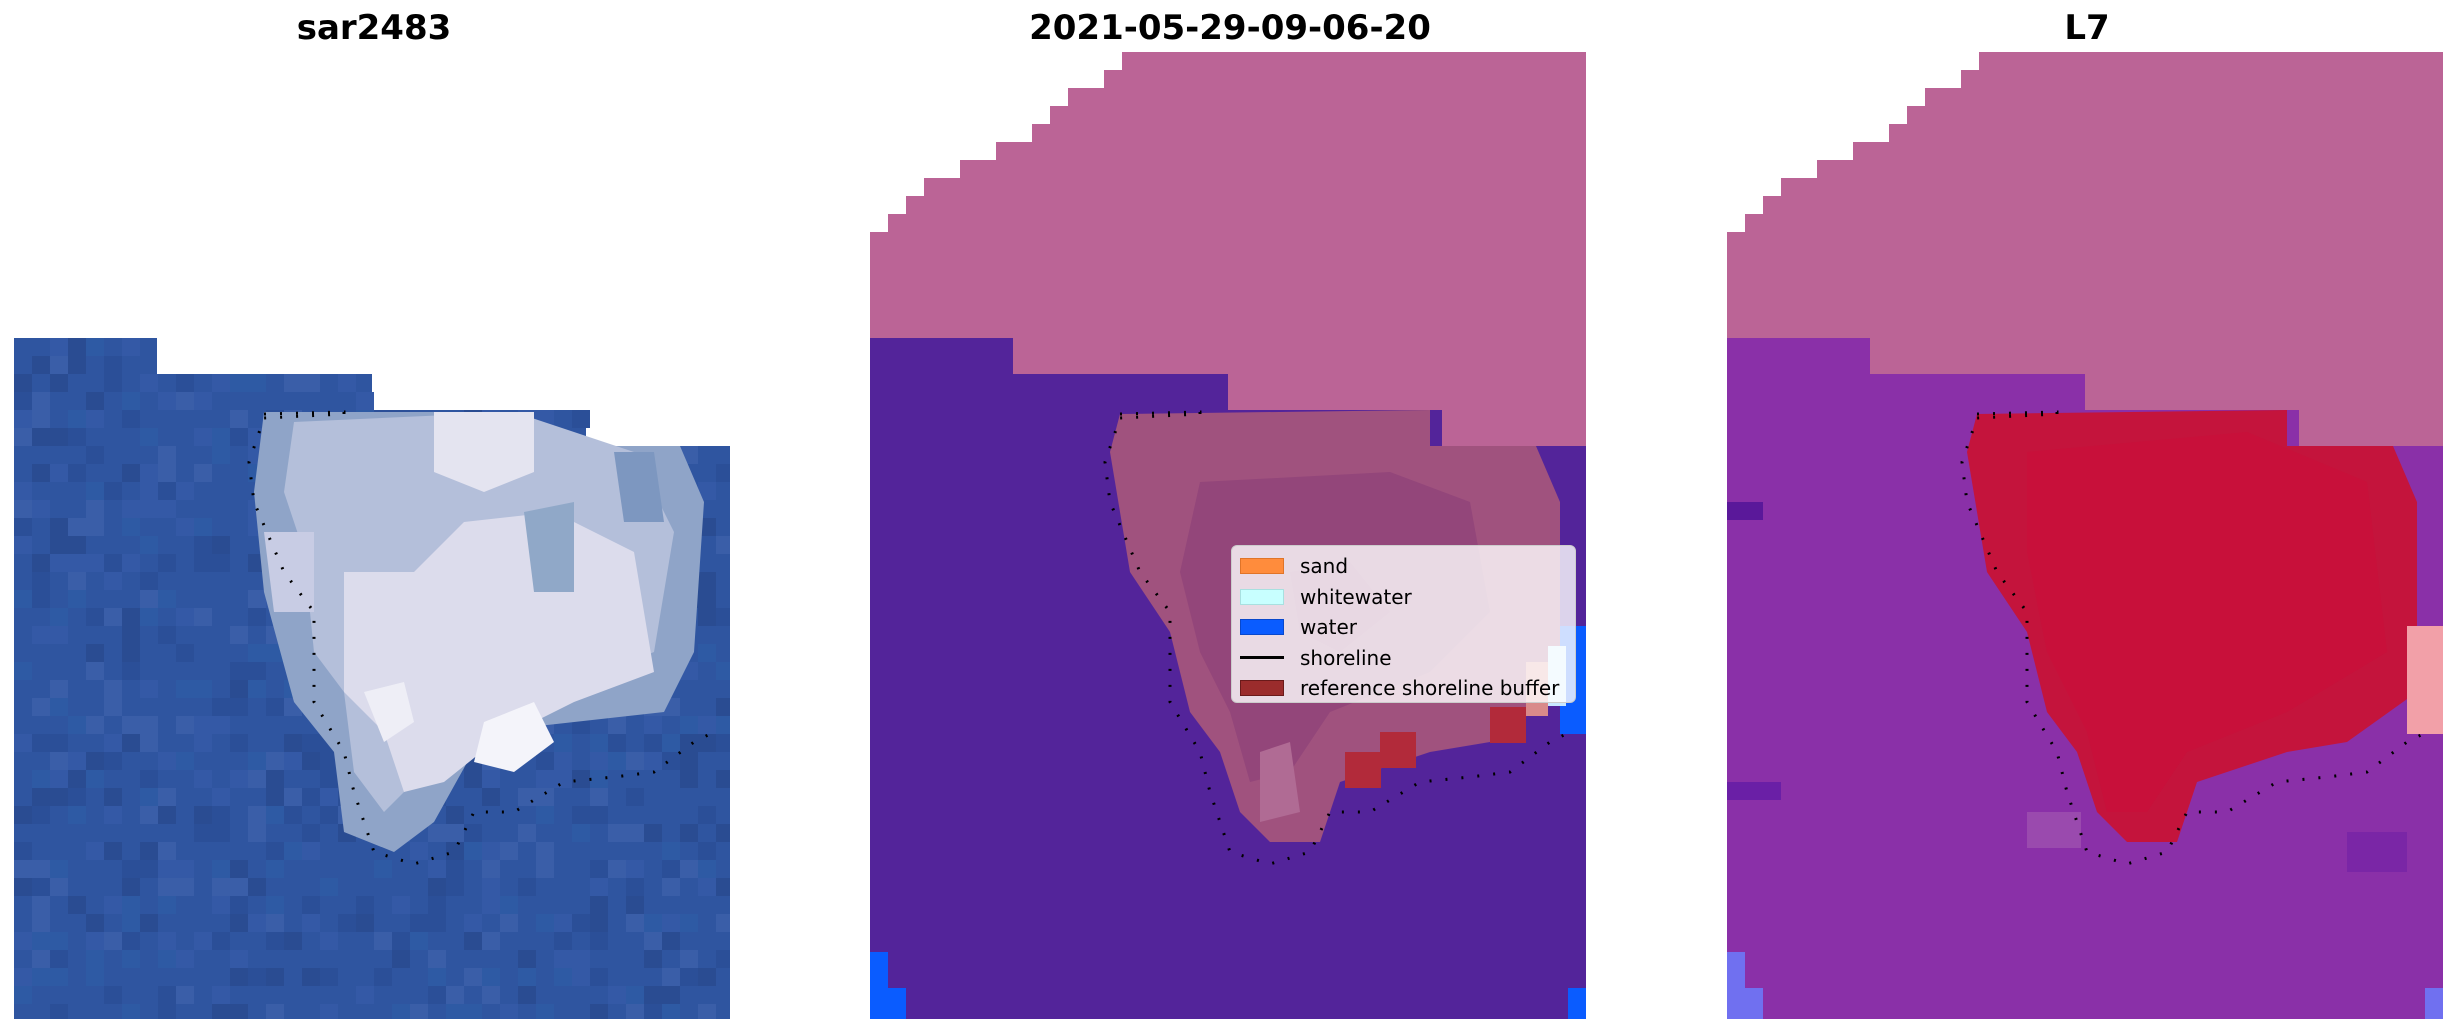  What do you see at coordinates (1356, 596) in the screenshot?
I see `legend-label-whitewater: whitewater` at bounding box center [1356, 596].